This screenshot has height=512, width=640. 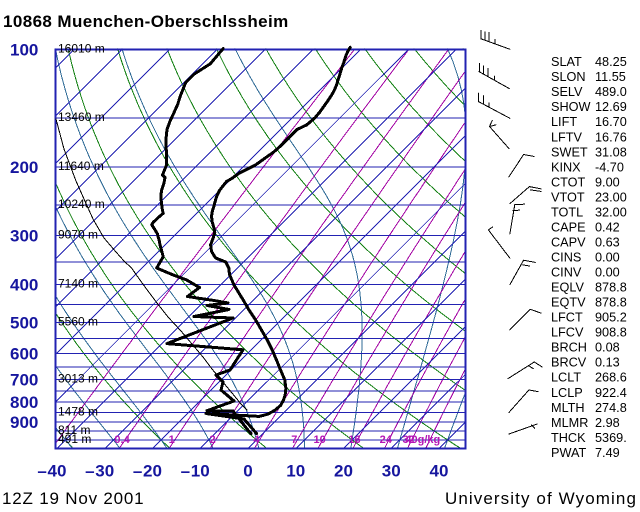 What do you see at coordinates (24, 322) in the screenshot?
I see `svg-text: 500` at bounding box center [24, 322].